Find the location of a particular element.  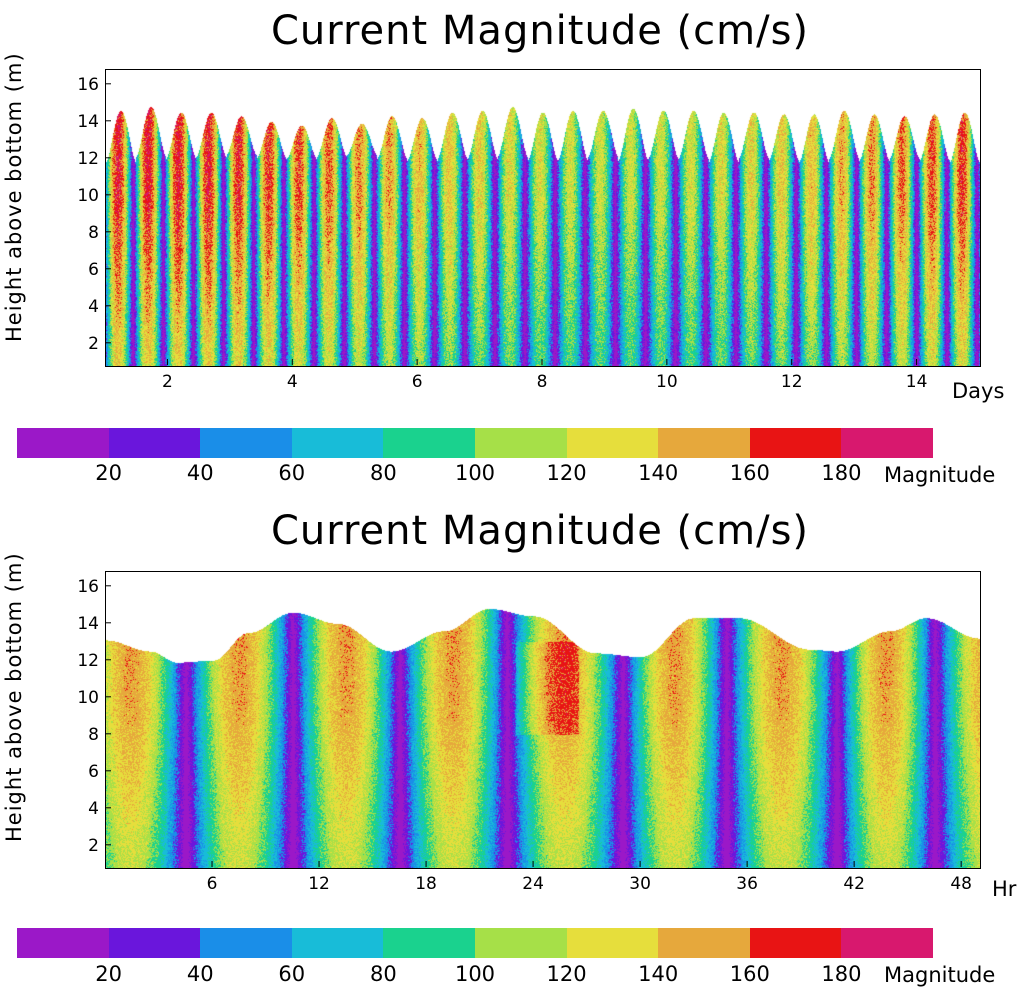

x-tick-label: 8 is located at coordinates (542, 382).